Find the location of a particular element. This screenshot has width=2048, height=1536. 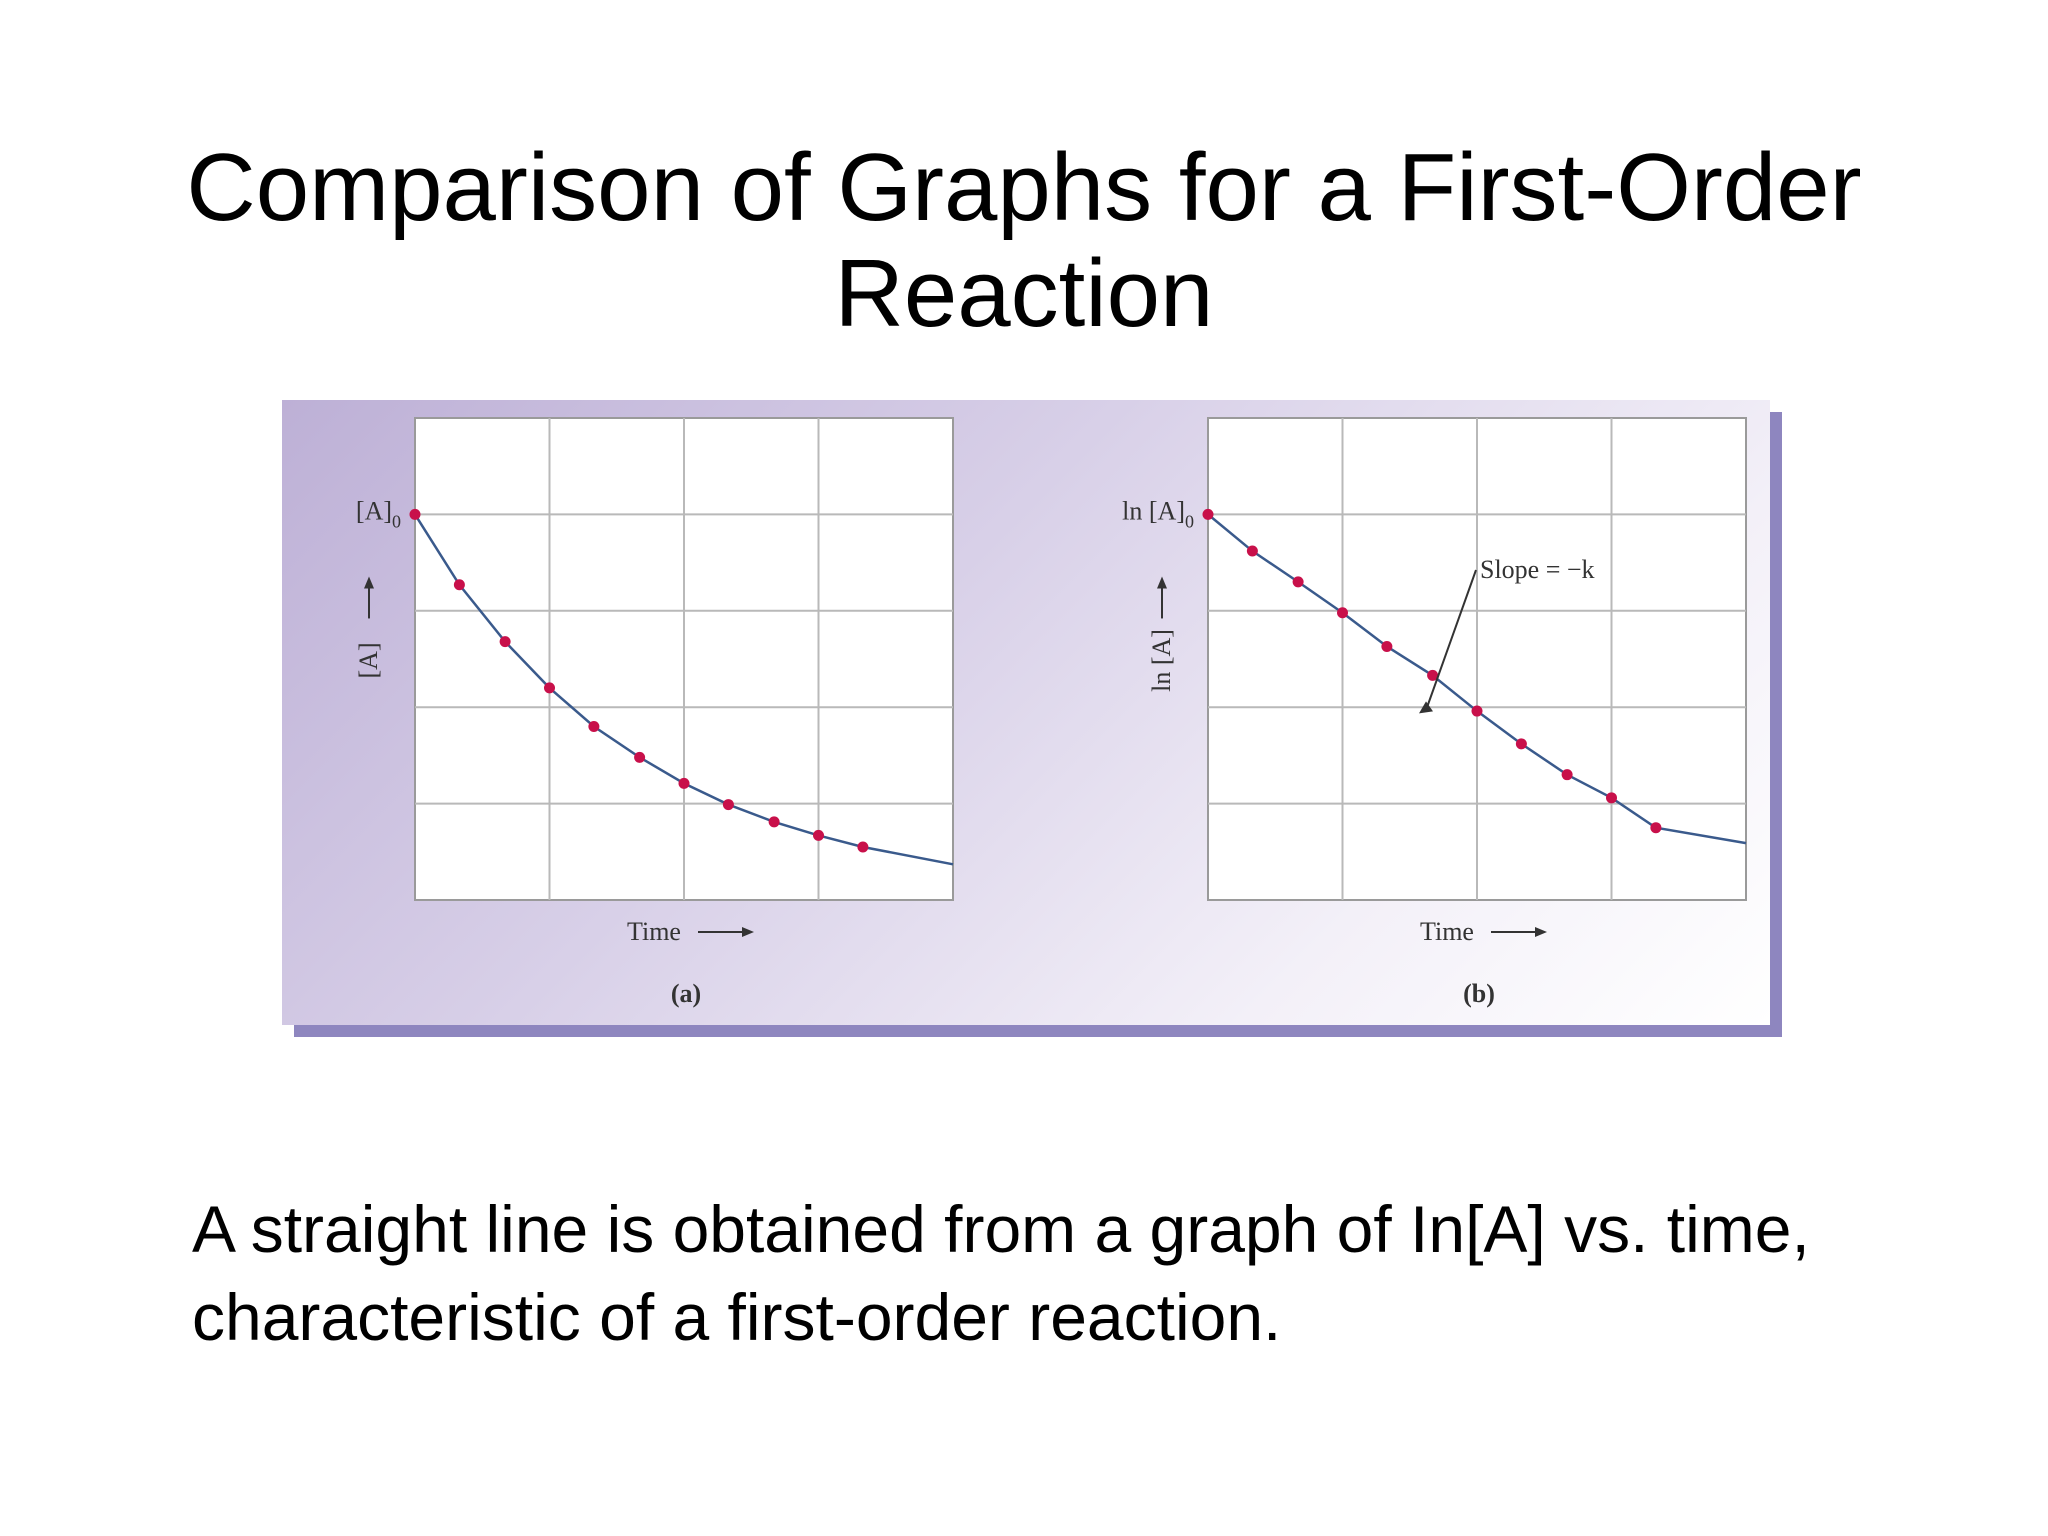

y0-label: ln [A]0 is located at coordinates (1158, 513).